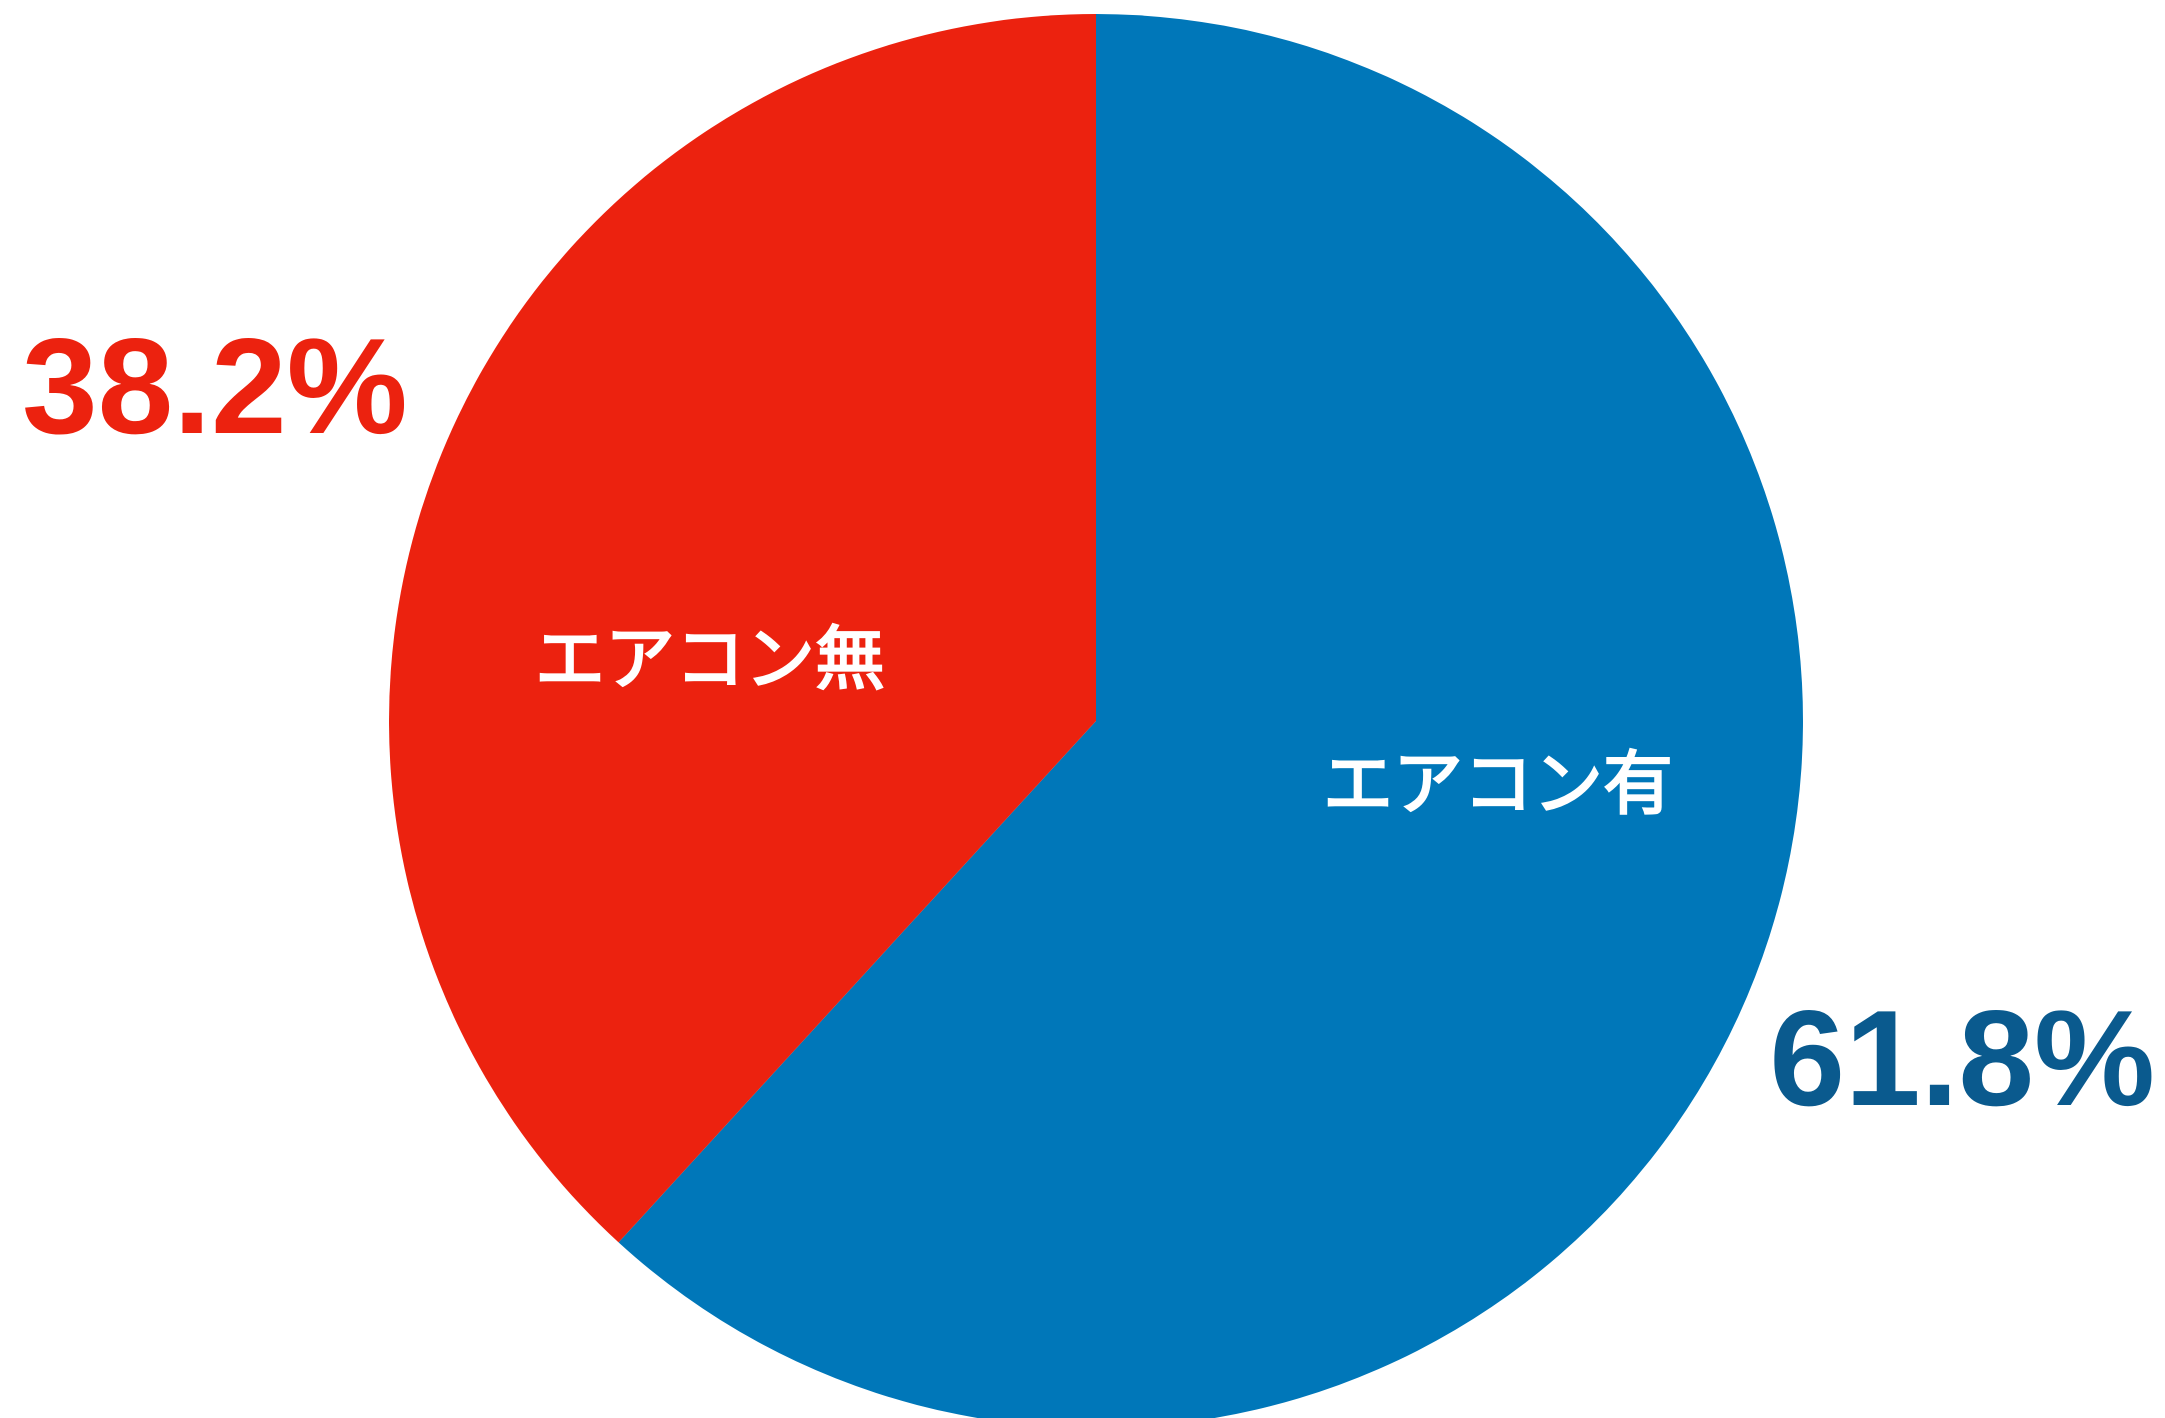  I want to click on slice-label-2: エアコン無, so click(710, 659).